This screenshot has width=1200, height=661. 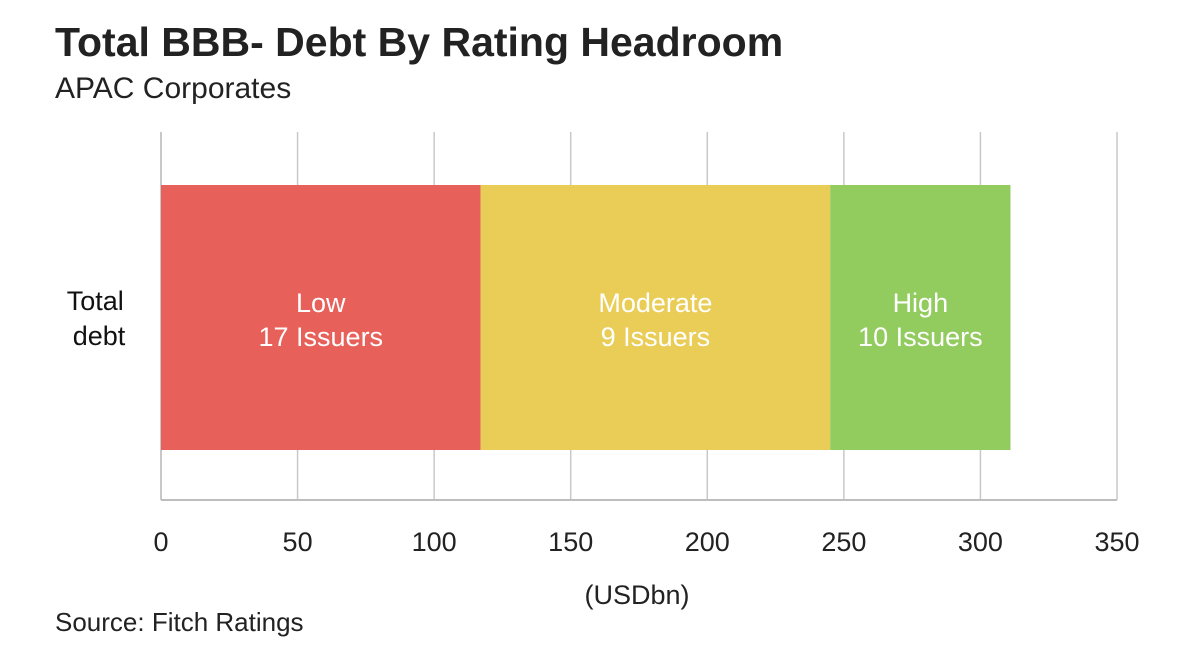 I want to click on segment-label-low: Low 17 Issuers, so click(x=321, y=320).